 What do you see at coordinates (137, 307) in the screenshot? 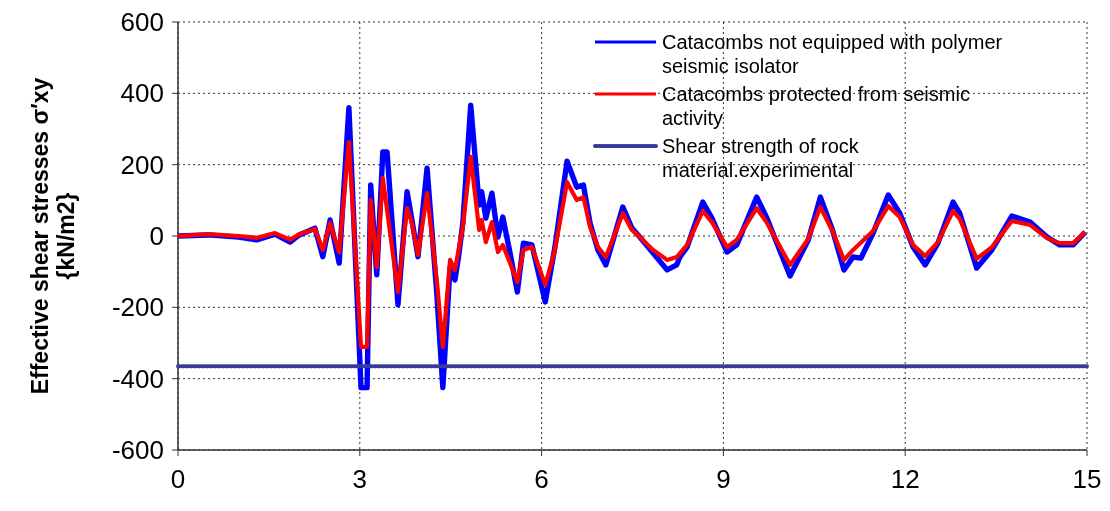
I see `y-tick-label: -200` at bounding box center [137, 307].